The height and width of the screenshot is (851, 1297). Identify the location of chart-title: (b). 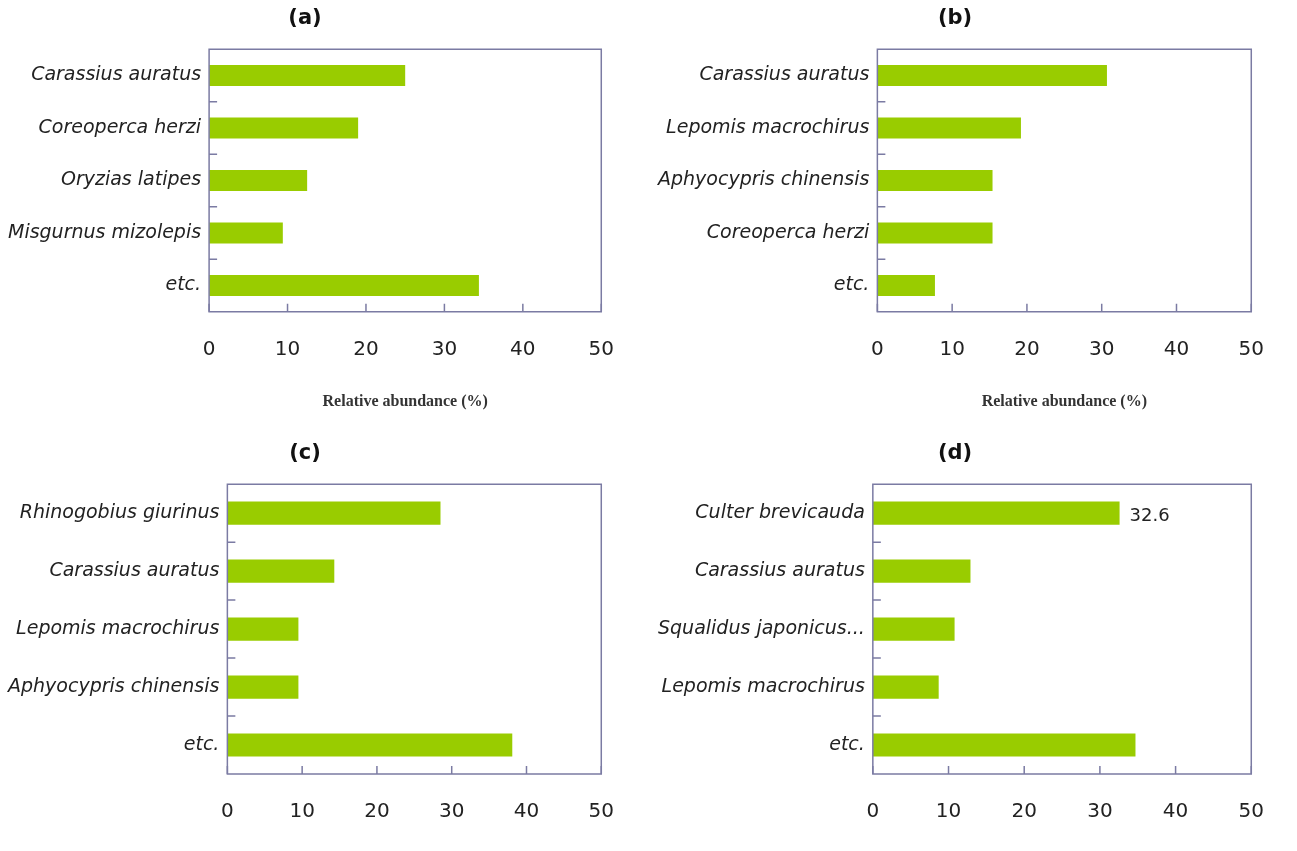
(955, 17).